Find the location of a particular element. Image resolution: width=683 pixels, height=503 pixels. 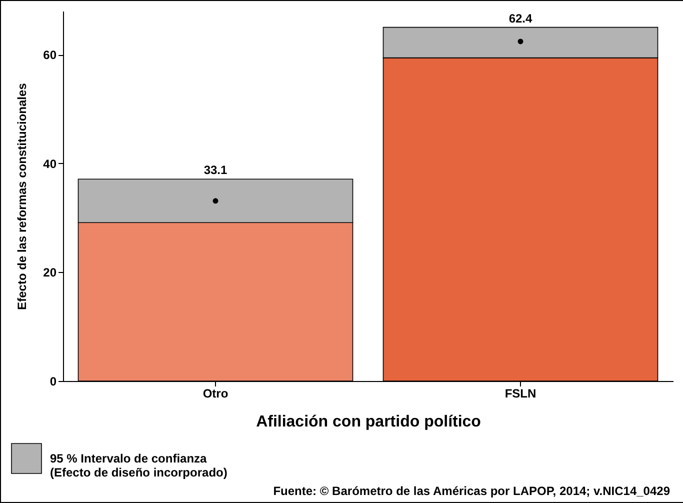

y-tick-label: 60 is located at coordinates (50, 55).